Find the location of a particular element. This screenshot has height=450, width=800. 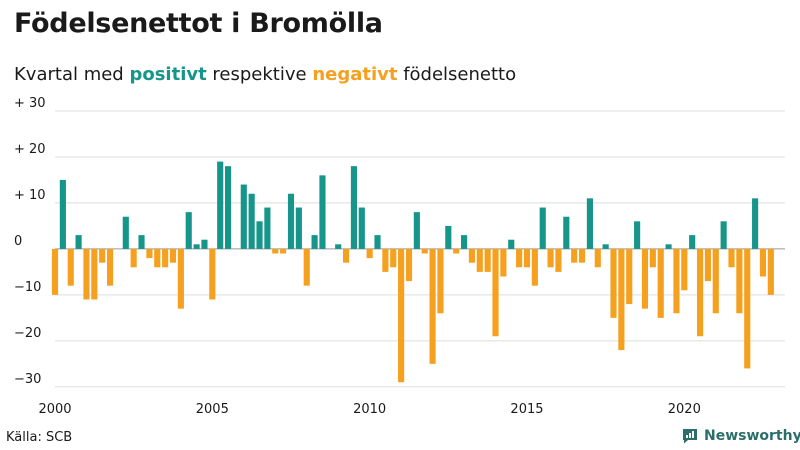

subtitle-middle: respektive is located at coordinates (259, 74).